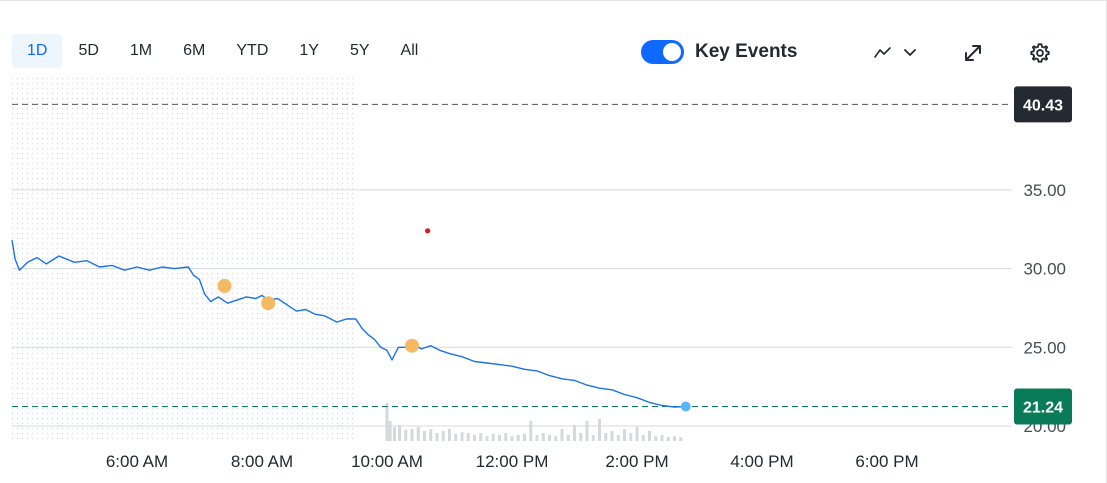  Describe the element at coordinates (37, 51) in the screenshot. I see `range-button-1d: 1D` at that location.